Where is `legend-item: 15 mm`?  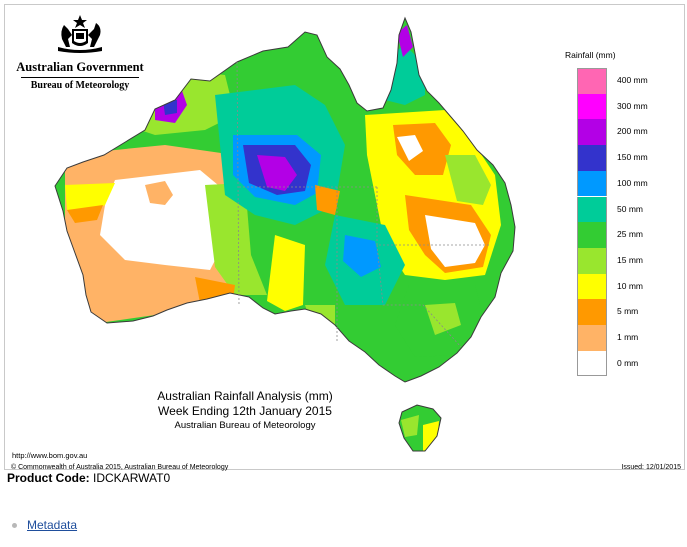 legend-item: 15 mm is located at coordinates (632, 260).